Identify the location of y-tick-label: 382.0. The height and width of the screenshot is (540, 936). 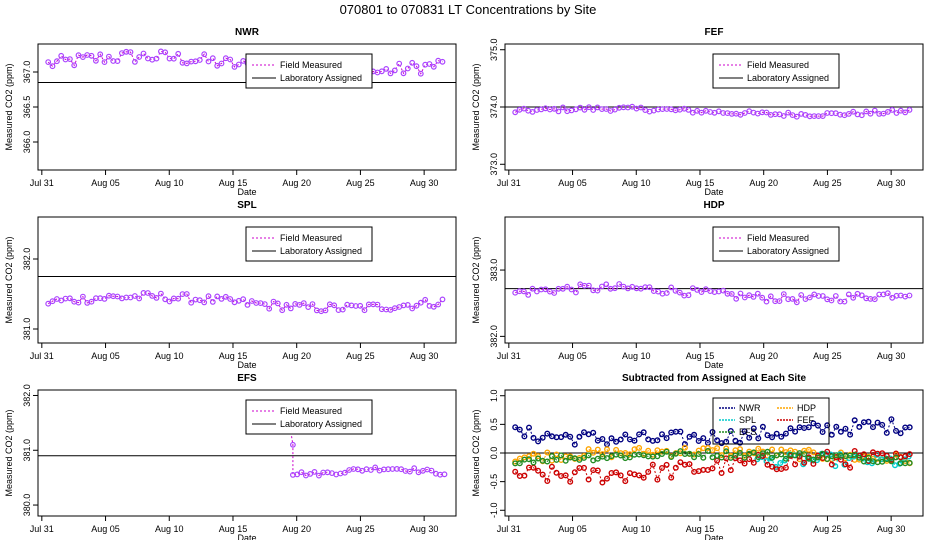
(494, 336).